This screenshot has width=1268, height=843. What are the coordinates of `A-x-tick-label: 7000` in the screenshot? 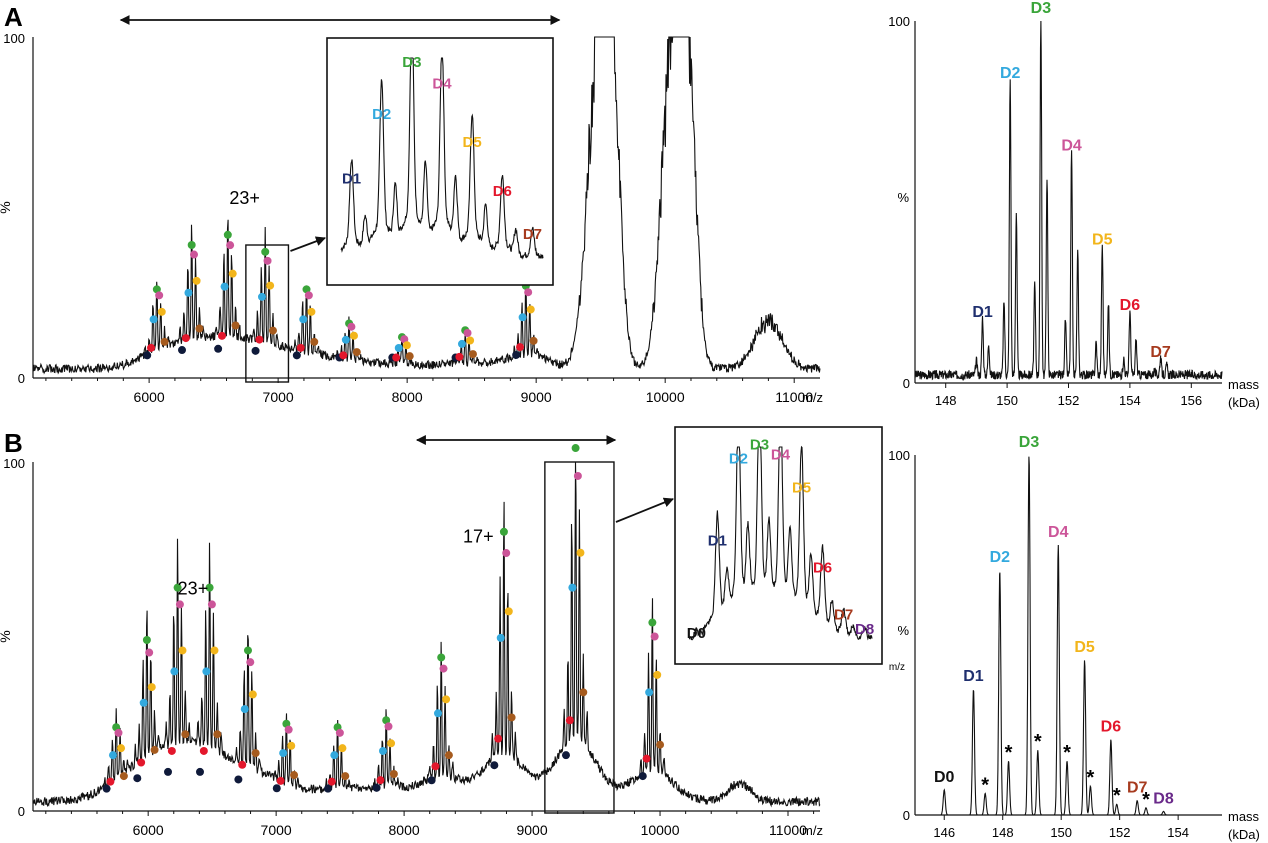 It's located at (278, 397).